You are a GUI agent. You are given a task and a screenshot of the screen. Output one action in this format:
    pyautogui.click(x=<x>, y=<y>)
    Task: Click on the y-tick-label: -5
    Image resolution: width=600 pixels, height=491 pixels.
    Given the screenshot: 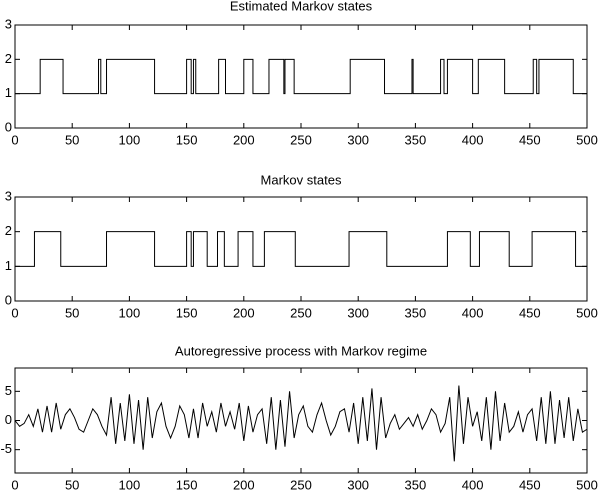 What is the action you would take?
    pyautogui.click(x=6, y=448)
    